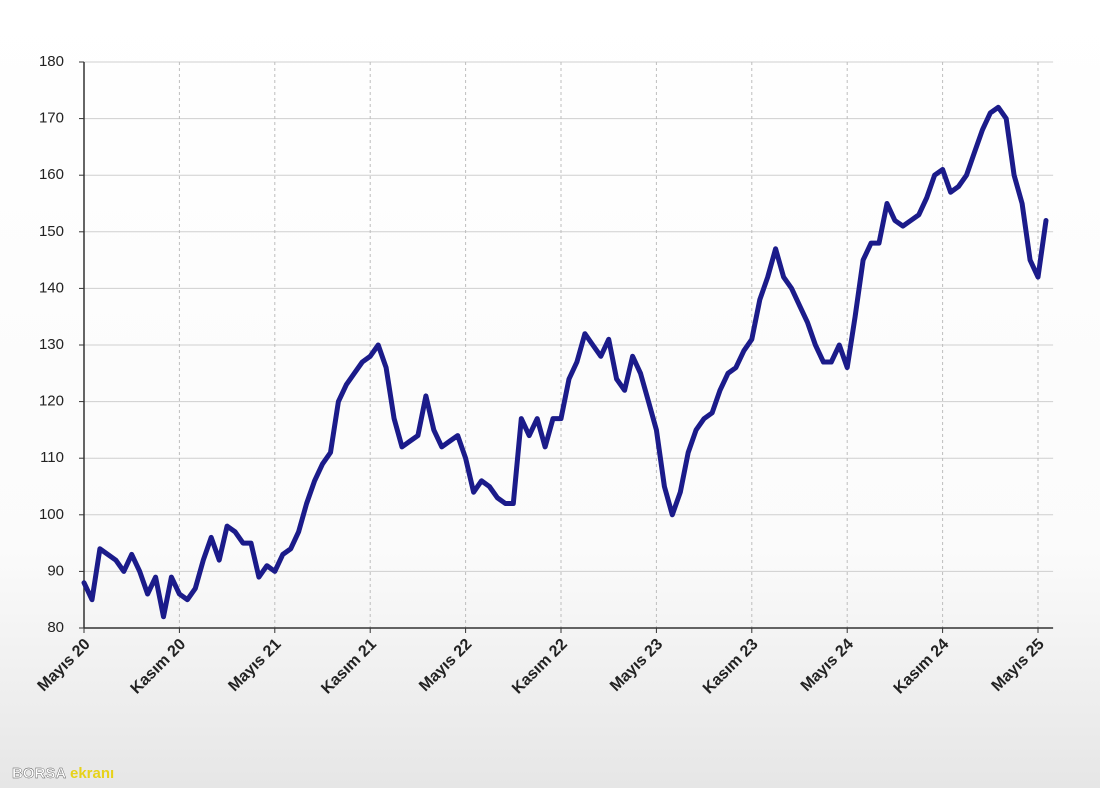  What do you see at coordinates (51, 118) in the screenshot?
I see `y-tick-label: 170` at bounding box center [51, 118].